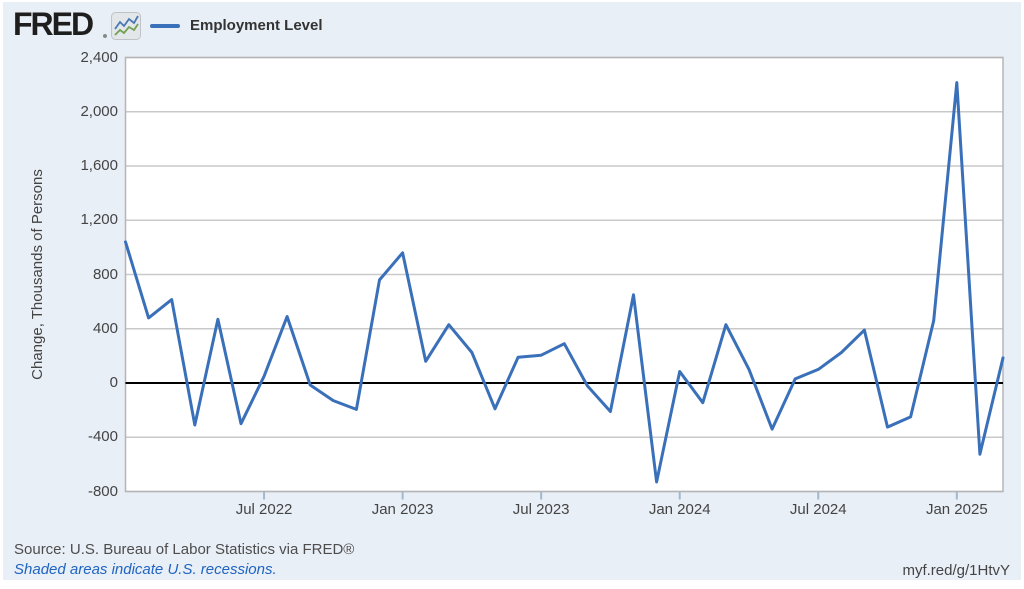 Image resolution: width=1024 pixels, height=589 pixels. What do you see at coordinates (145, 569) in the screenshot?
I see `recession-note: Shaded areas indicate U.S. recessions.` at bounding box center [145, 569].